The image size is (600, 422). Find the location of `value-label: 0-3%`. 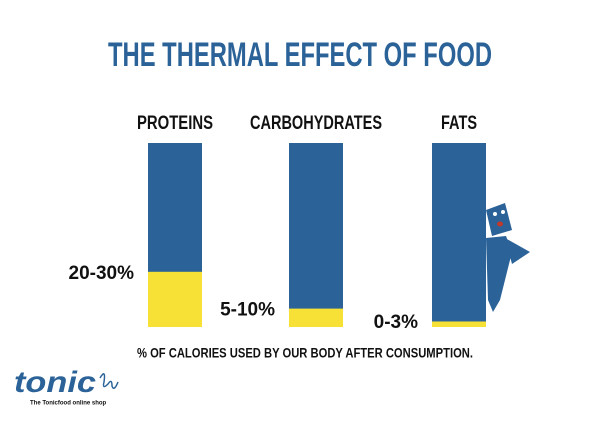

value-label: 0-3% is located at coordinates (396, 322).